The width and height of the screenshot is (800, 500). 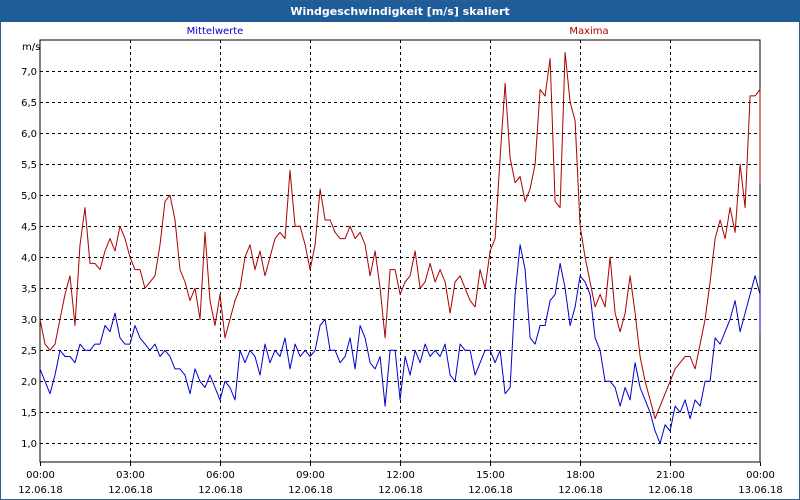 What do you see at coordinates (588, 31) in the screenshot?
I see `series-label-maxima: Maxima` at bounding box center [588, 31].